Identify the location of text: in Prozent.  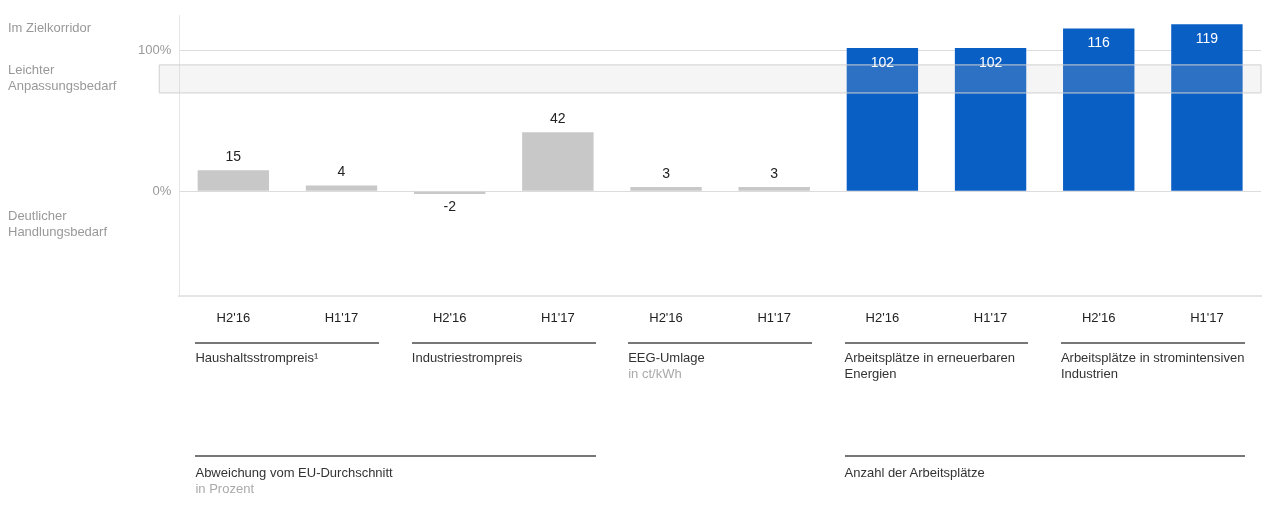
(225, 489).